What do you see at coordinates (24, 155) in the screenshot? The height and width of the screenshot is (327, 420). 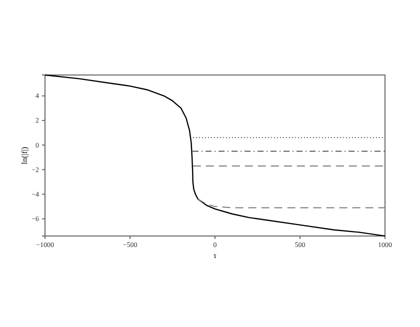 I see `y-axis-title: ln(|f|)` at bounding box center [24, 155].